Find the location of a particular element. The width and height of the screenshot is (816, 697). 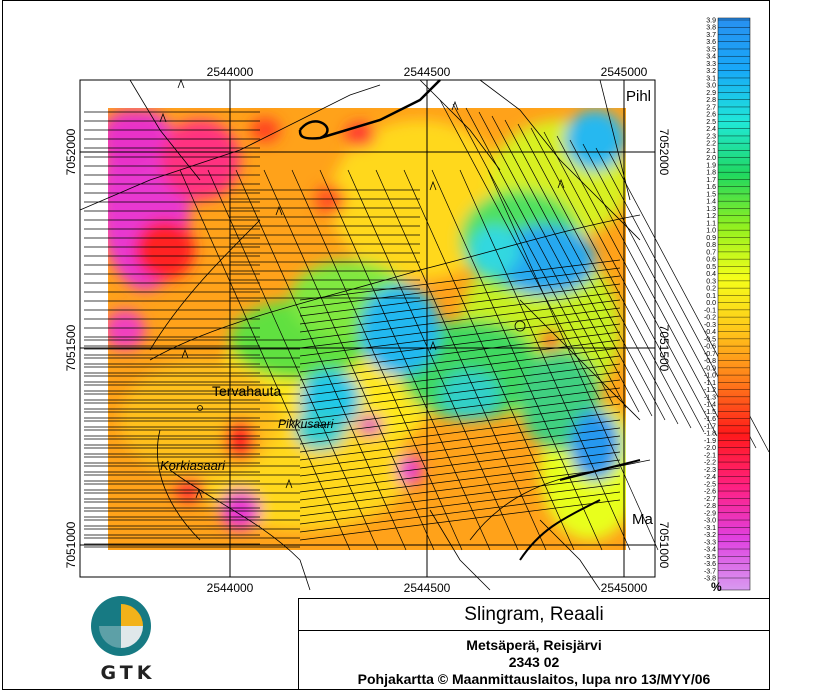

main-road is located at coordinates (369, 109).